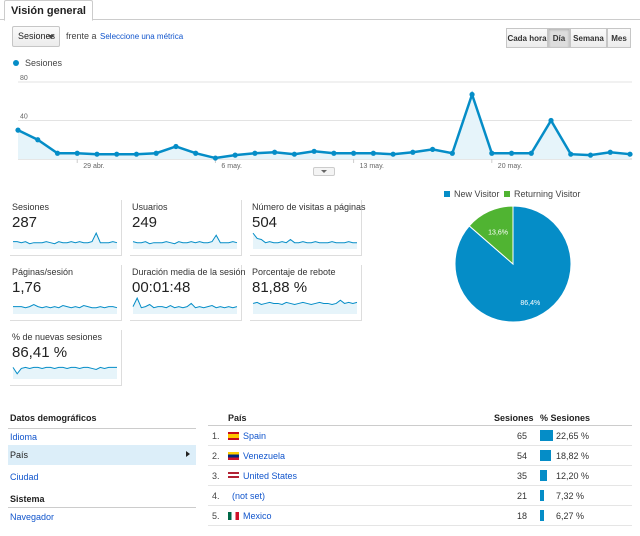 This screenshot has height=536, width=640. What do you see at coordinates (619, 38) in the screenshot?
I see `granularity-month-button: Mes` at bounding box center [619, 38].